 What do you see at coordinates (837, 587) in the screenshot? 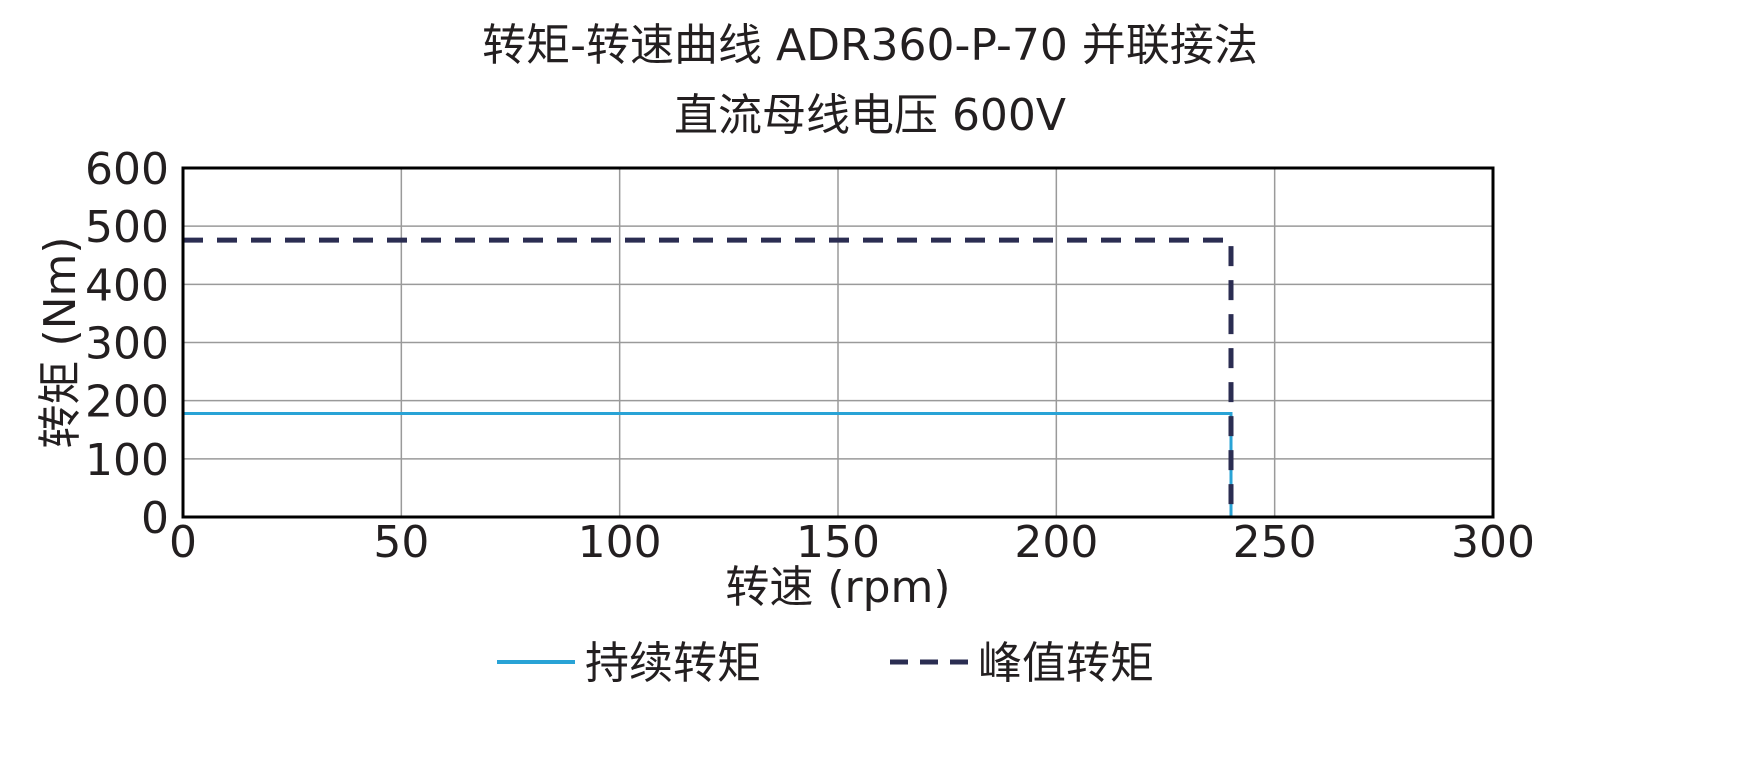
I see `x-axis-label: 转速 (rpm)` at bounding box center [837, 587].